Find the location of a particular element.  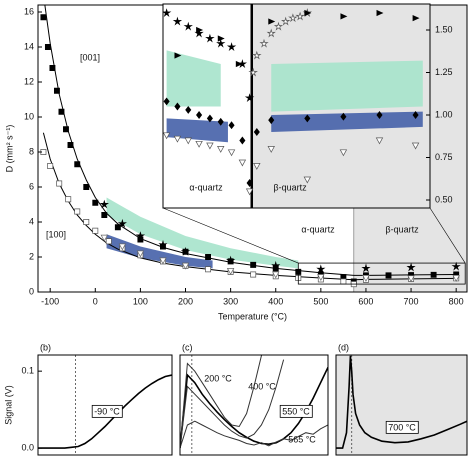

y-tick-label: 1.25 is located at coordinates (444, 72).